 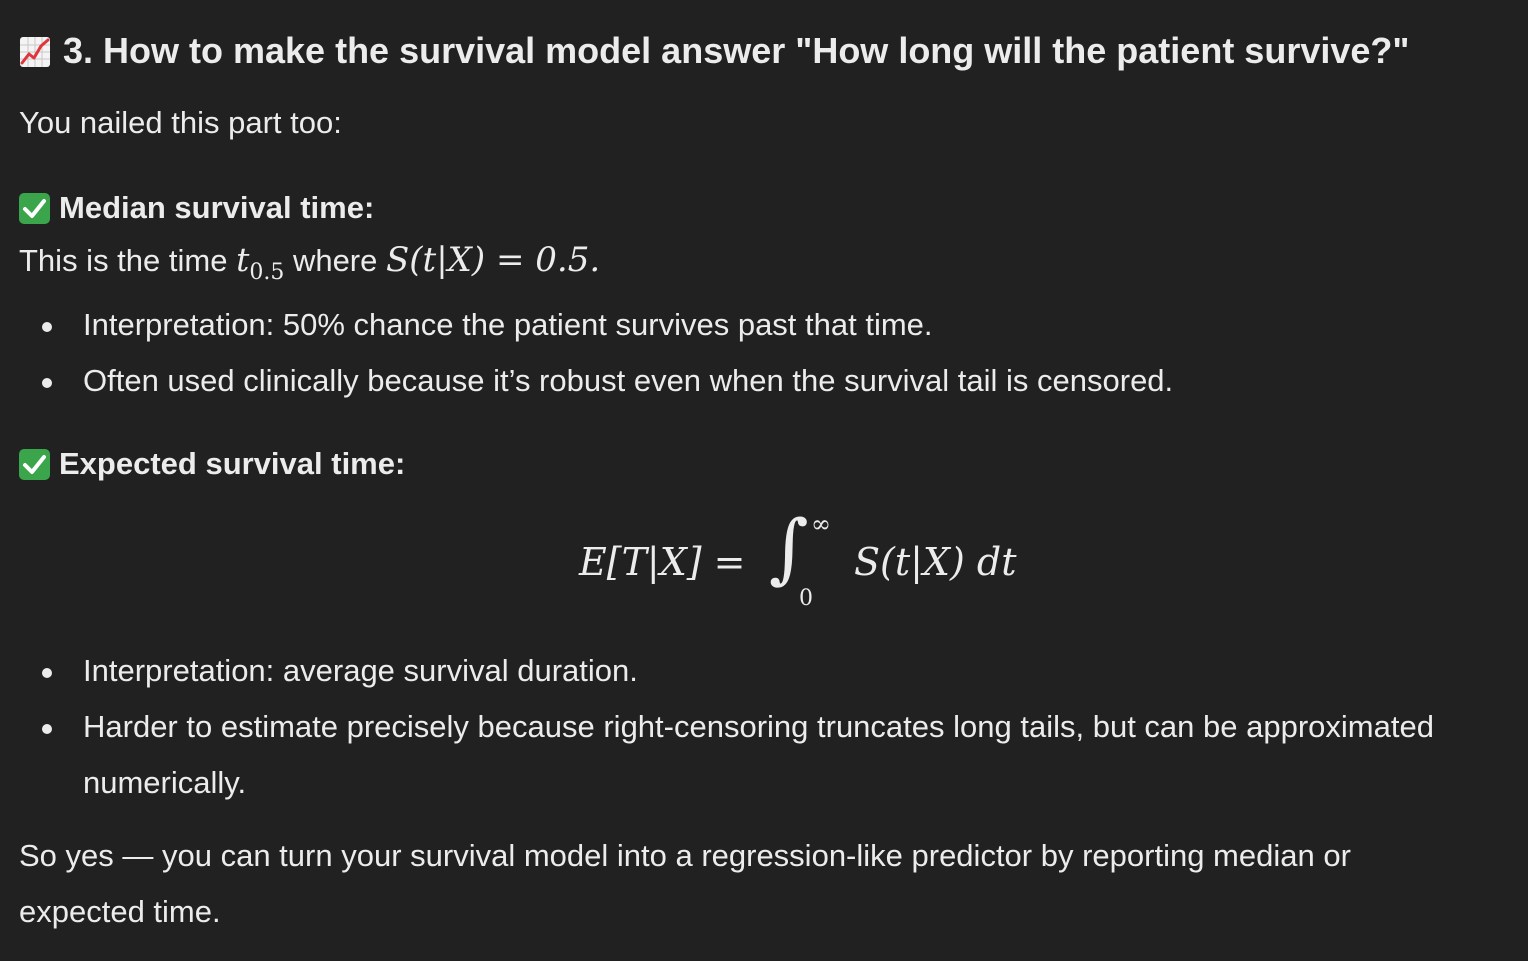 What do you see at coordinates (35, 51) in the screenshot?
I see `chart-increasing-icon` at bounding box center [35, 51].